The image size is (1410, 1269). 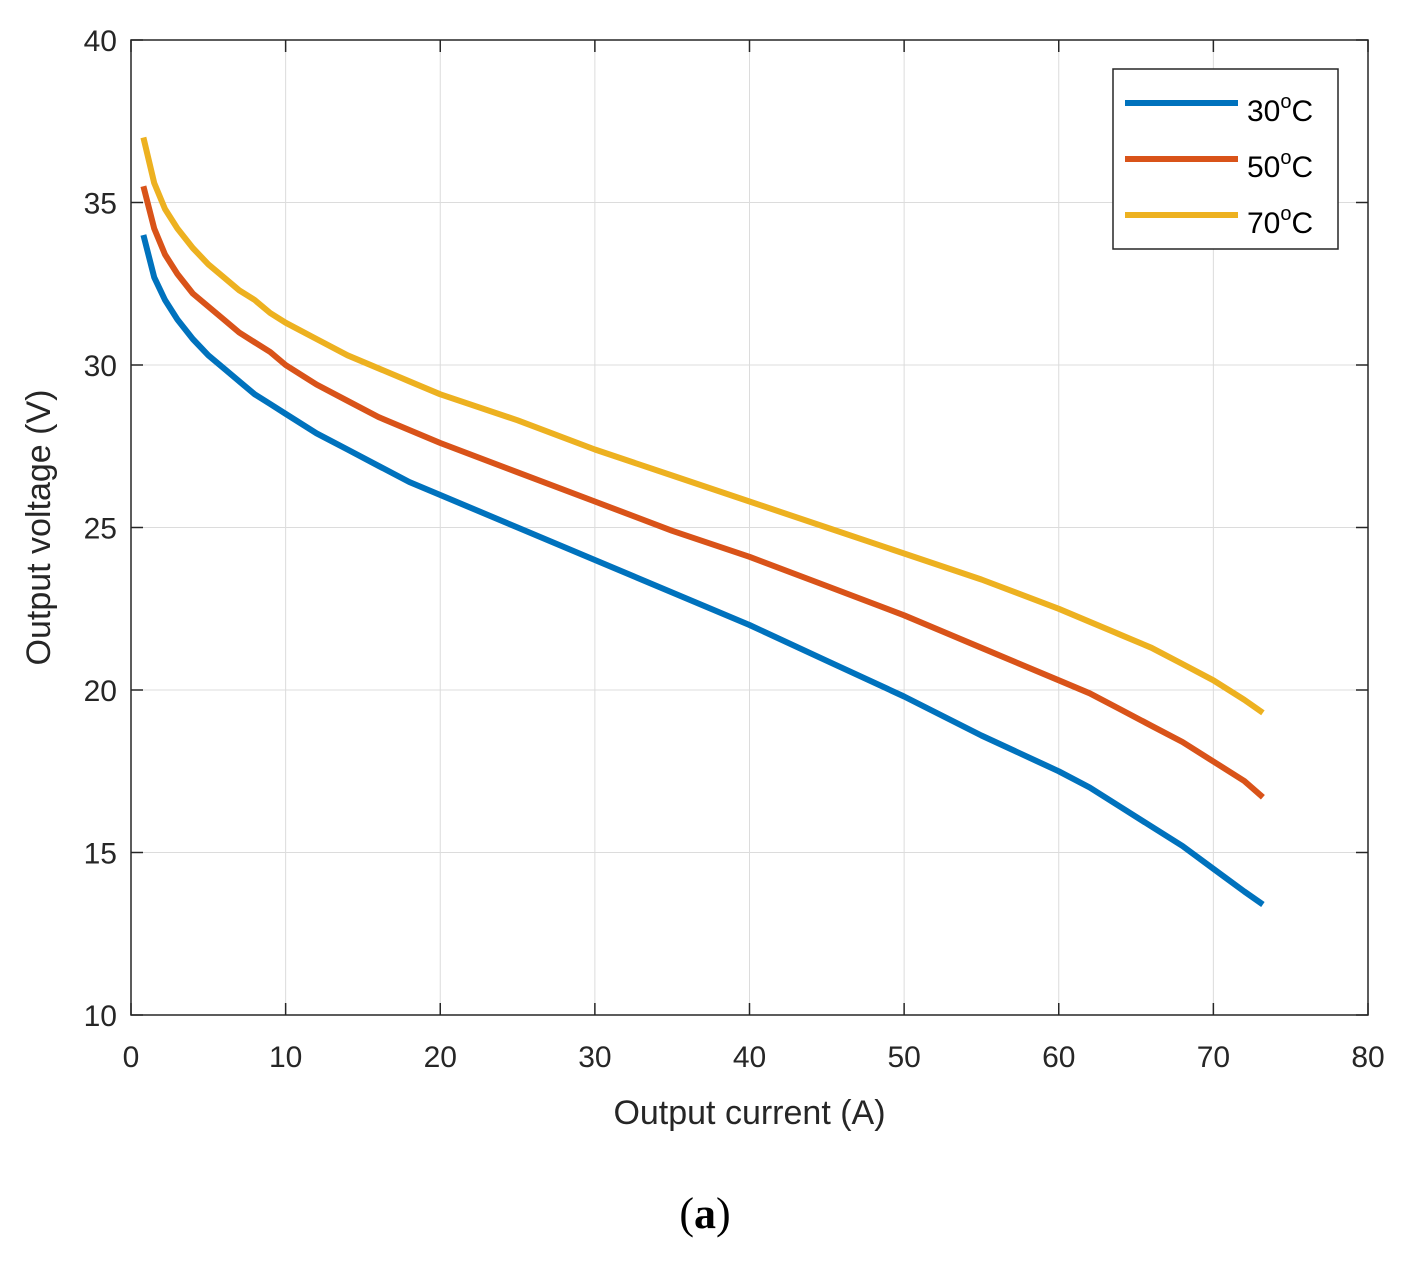 What do you see at coordinates (1213, 1057) in the screenshot?
I see `x-tick-label: 70` at bounding box center [1213, 1057].